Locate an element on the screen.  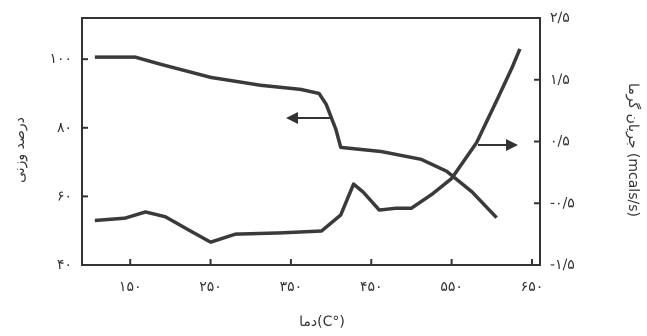
y2-tick-label: ۰/۵ is located at coordinates (560, 142).